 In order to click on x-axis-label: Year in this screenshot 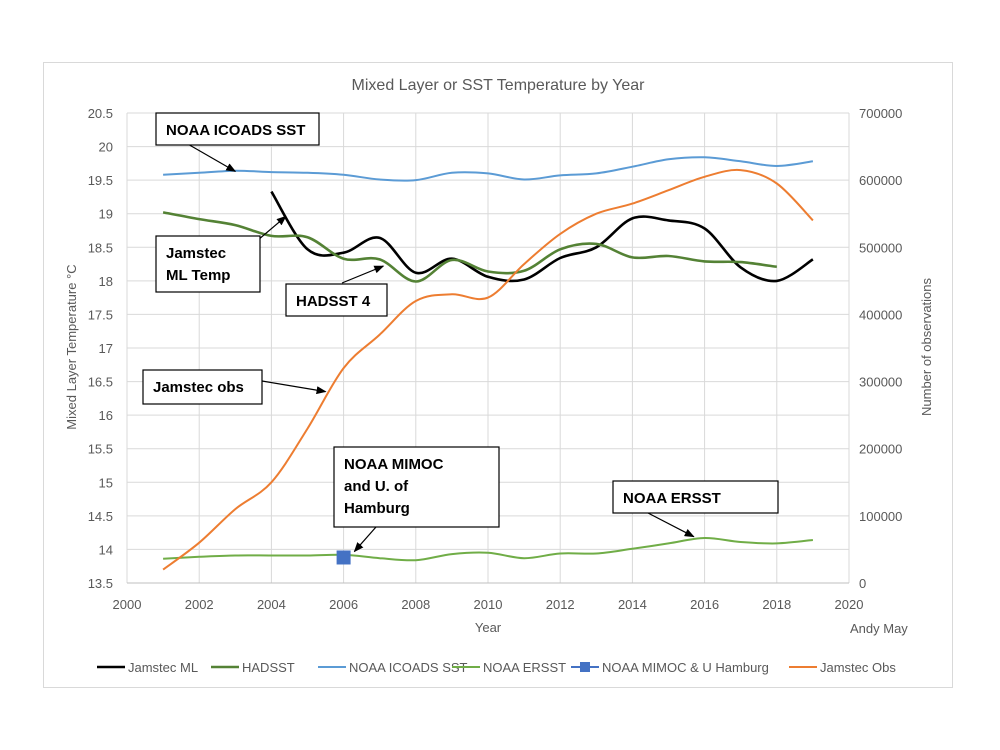, I will do `click(488, 627)`.